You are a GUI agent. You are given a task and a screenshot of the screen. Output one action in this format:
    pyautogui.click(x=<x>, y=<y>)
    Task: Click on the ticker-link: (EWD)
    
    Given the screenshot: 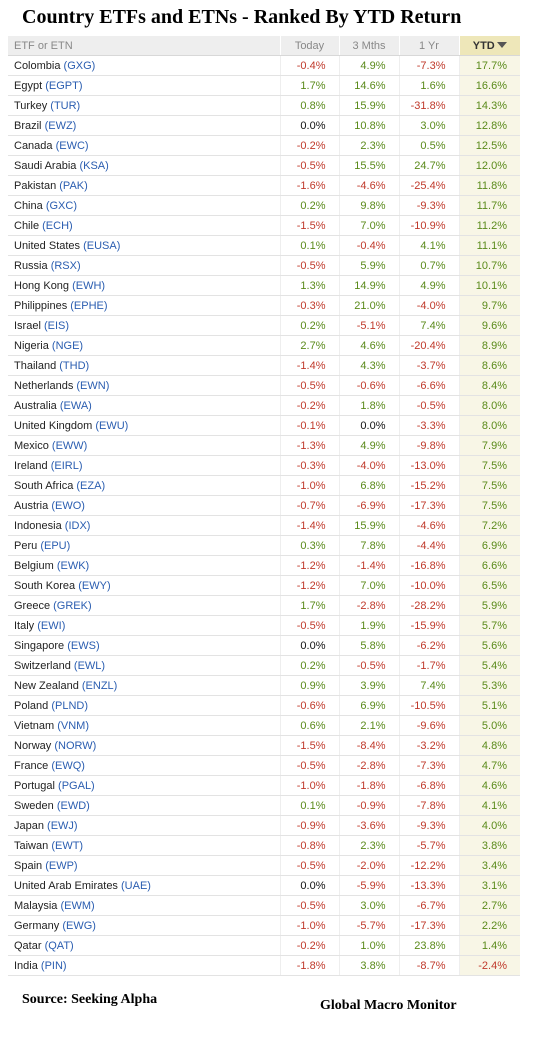 What is the action you would take?
    pyautogui.click(x=73, y=805)
    